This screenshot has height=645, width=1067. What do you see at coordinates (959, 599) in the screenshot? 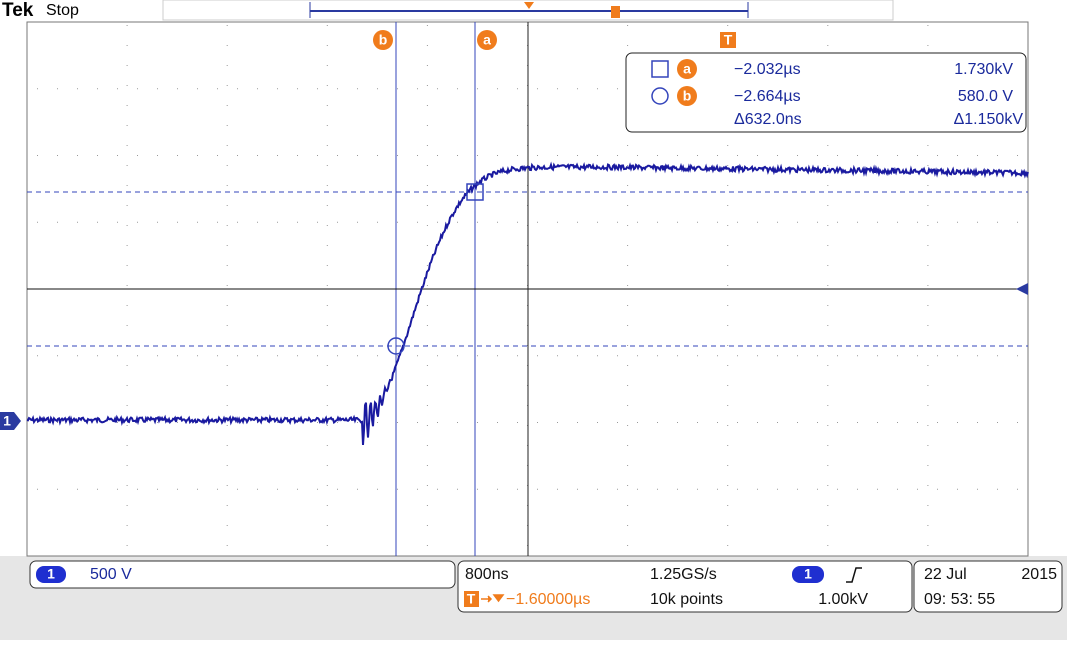
I see `clock: 09: 53: 55` at bounding box center [959, 599].